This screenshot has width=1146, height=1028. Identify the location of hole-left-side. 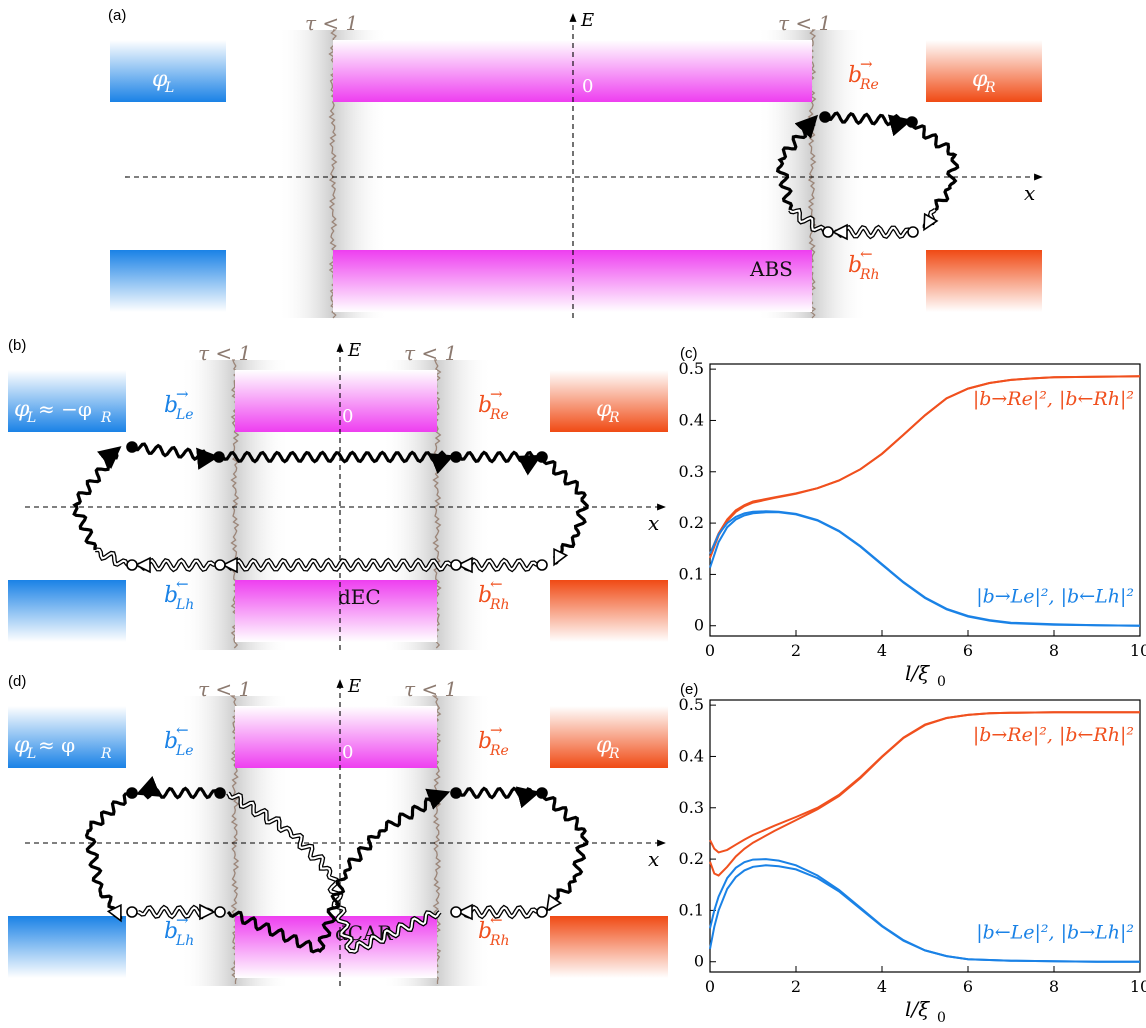
(111, 557).